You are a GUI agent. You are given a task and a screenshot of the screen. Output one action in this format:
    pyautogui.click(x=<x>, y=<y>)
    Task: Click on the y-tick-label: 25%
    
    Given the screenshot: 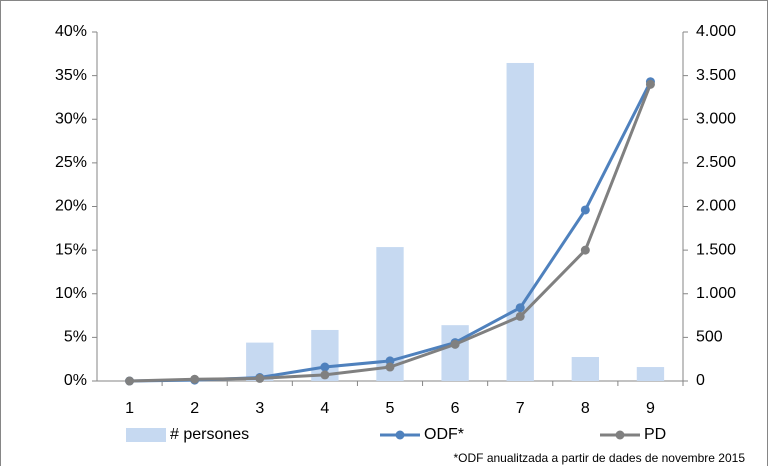 What is the action you would take?
    pyautogui.click(x=71, y=162)
    